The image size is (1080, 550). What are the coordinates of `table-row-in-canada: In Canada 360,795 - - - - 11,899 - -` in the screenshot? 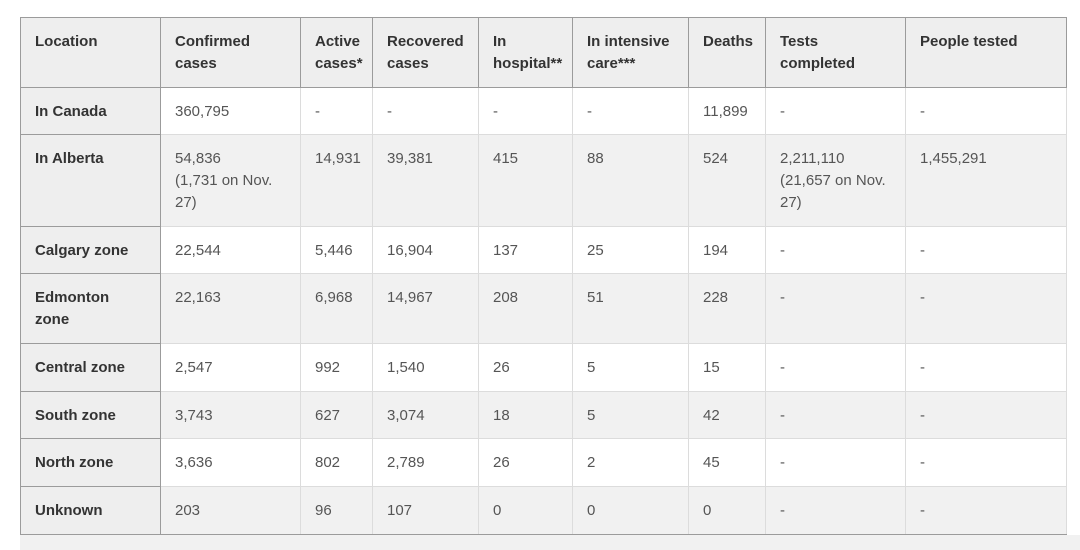 It's located at (543, 111).